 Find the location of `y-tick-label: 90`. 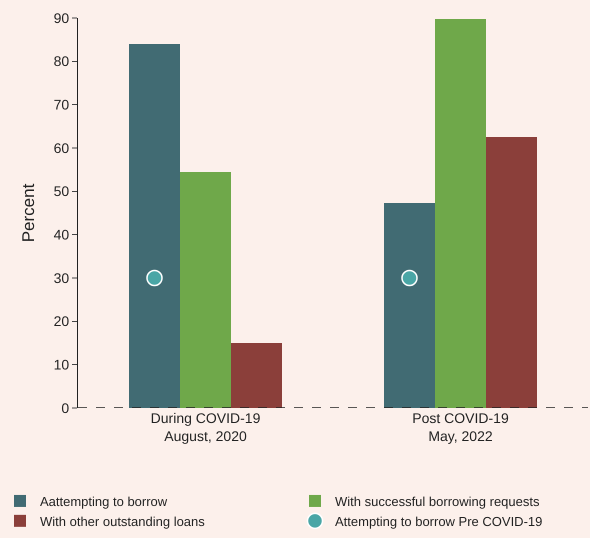

y-tick-label: 90 is located at coordinates (62, 18).